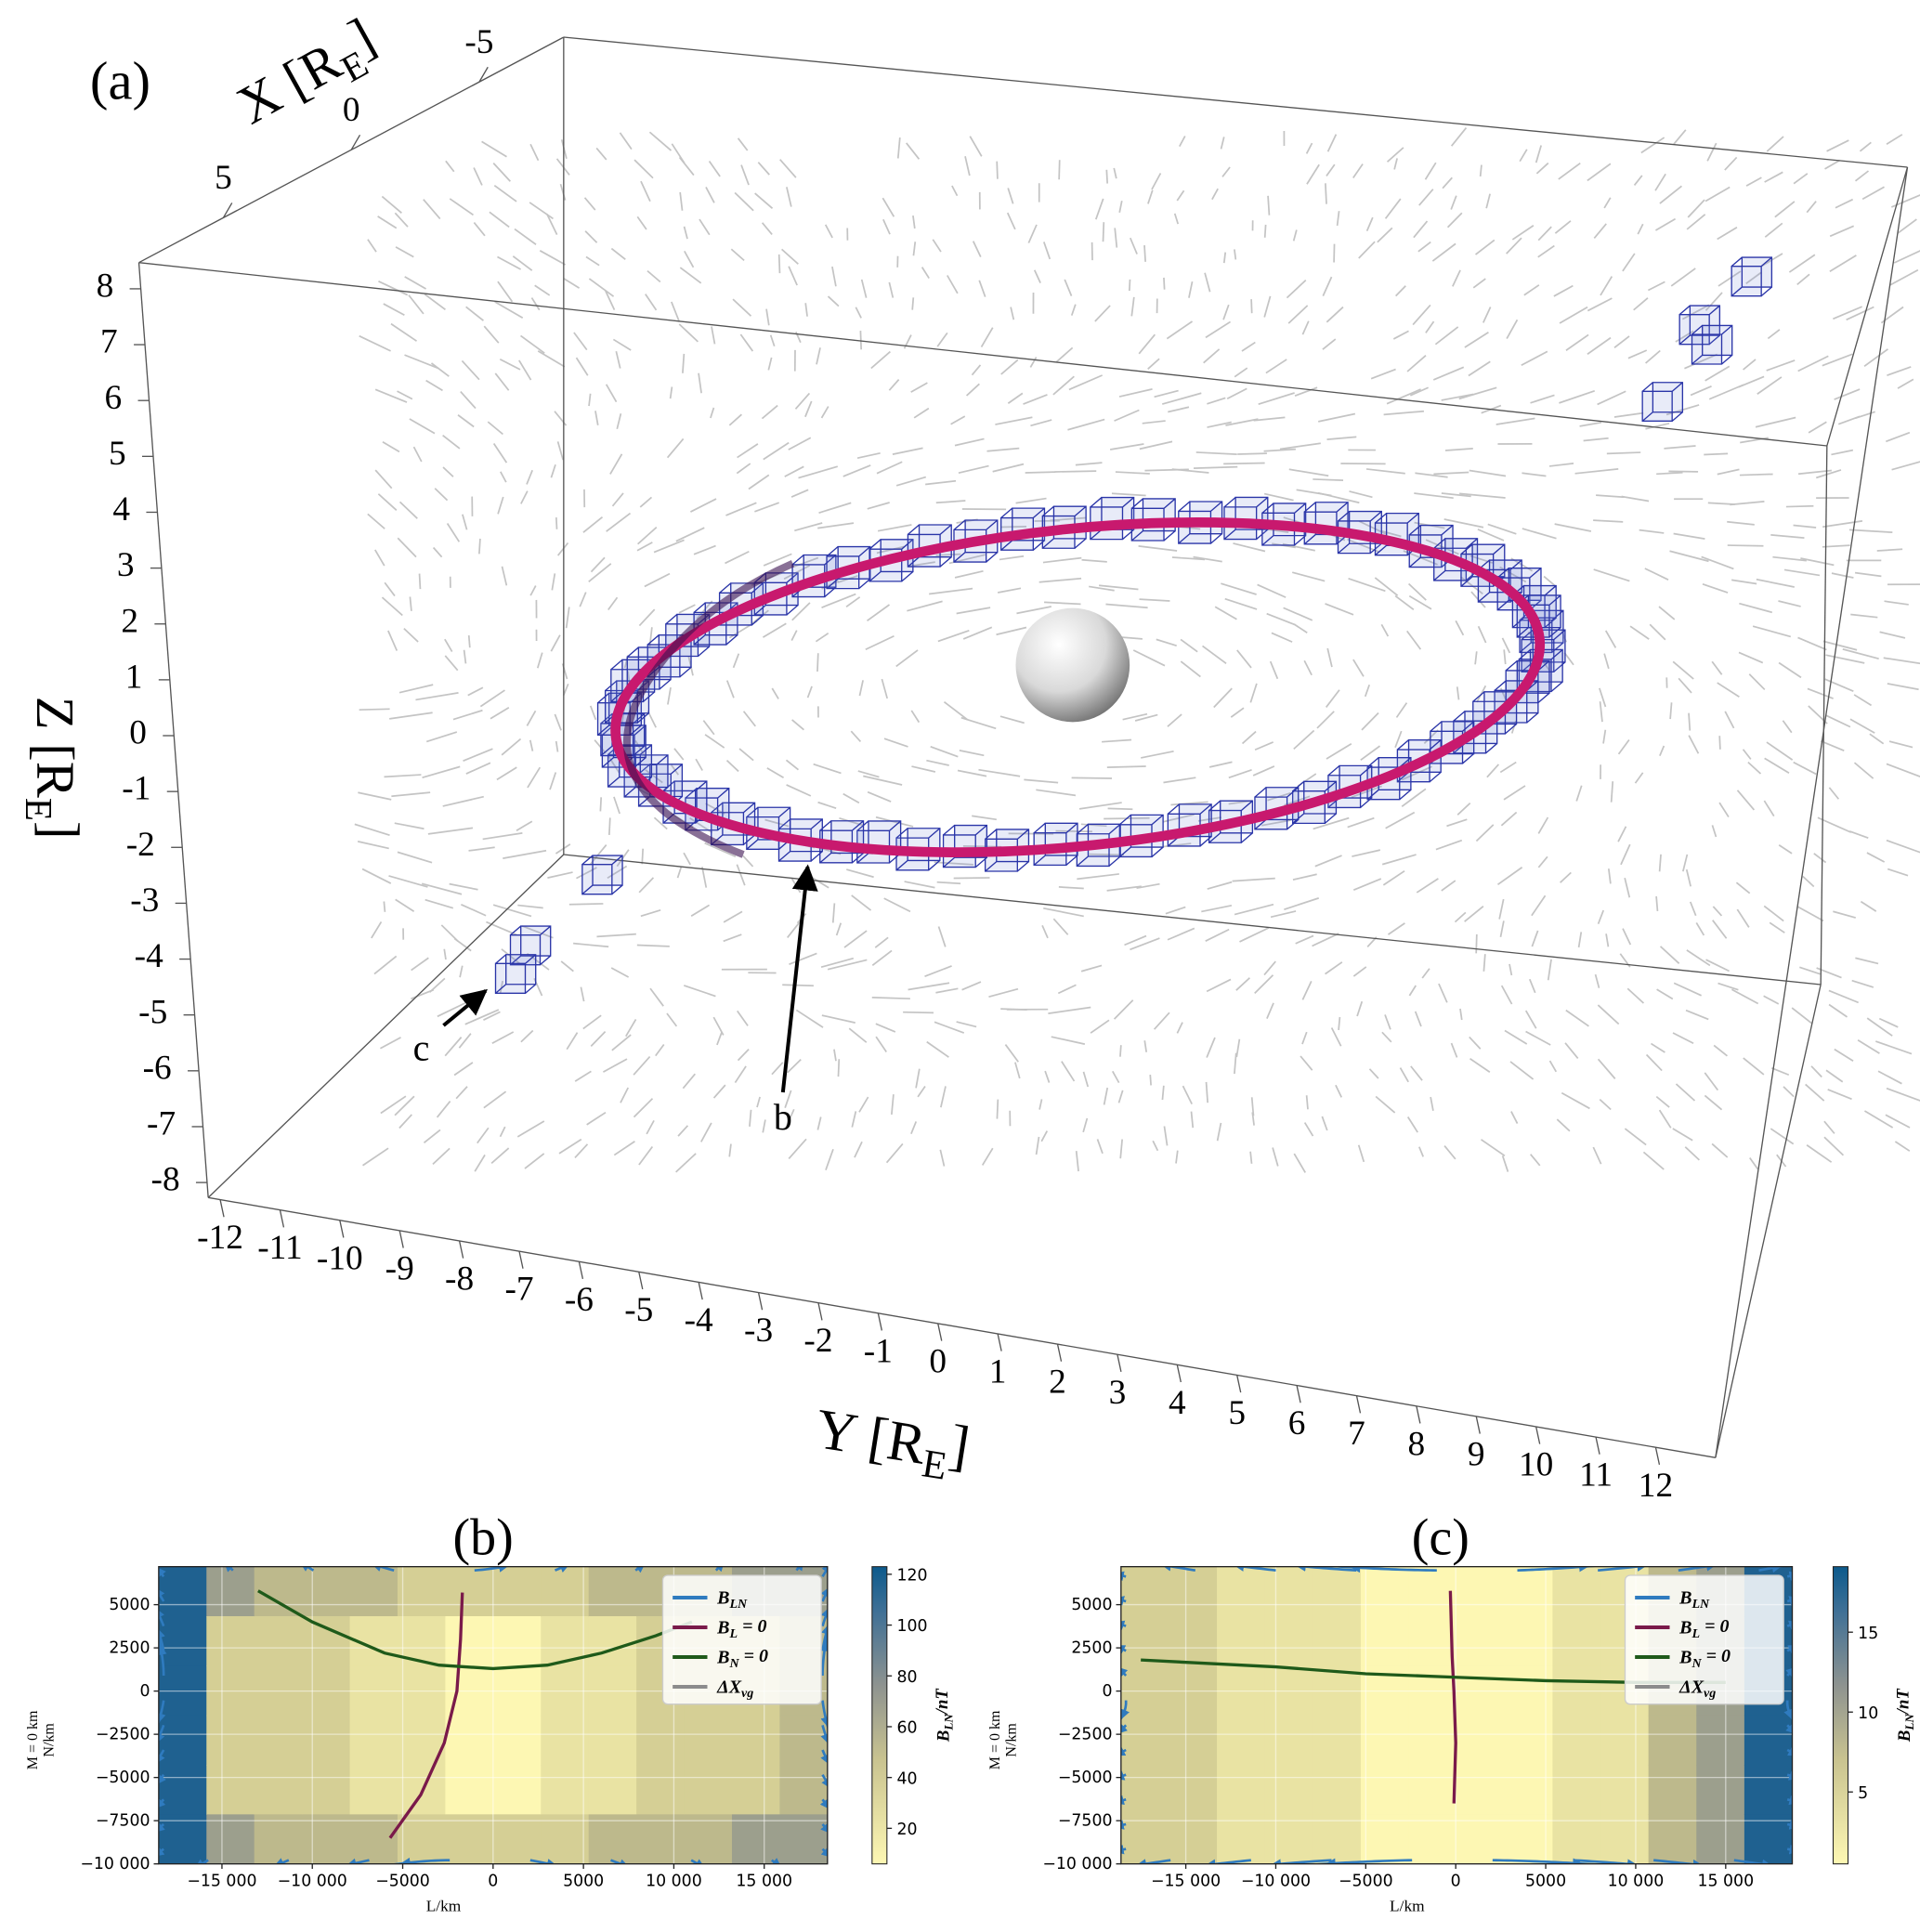 Image resolution: width=1920 pixels, height=1932 pixels. What do you see at coordinates (475, 1630) in the screenshot?
I see `null-curve` at bounding box center [475, 1630].